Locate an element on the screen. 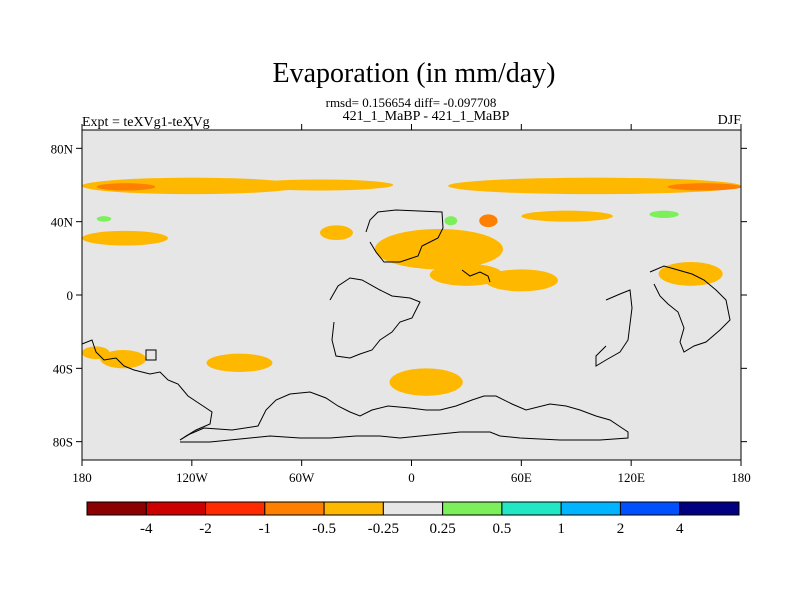 Image resolution: width=800 pixels, height=600 pixels. x-tick-label-6: 180 is located at coordinates (741, 477).